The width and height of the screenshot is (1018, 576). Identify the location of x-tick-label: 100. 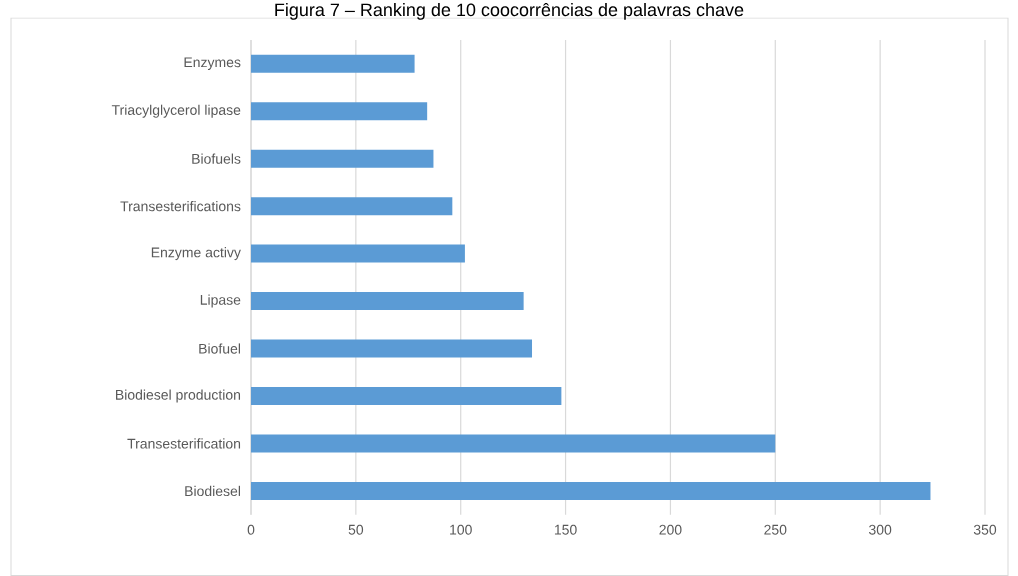
(461, 529).